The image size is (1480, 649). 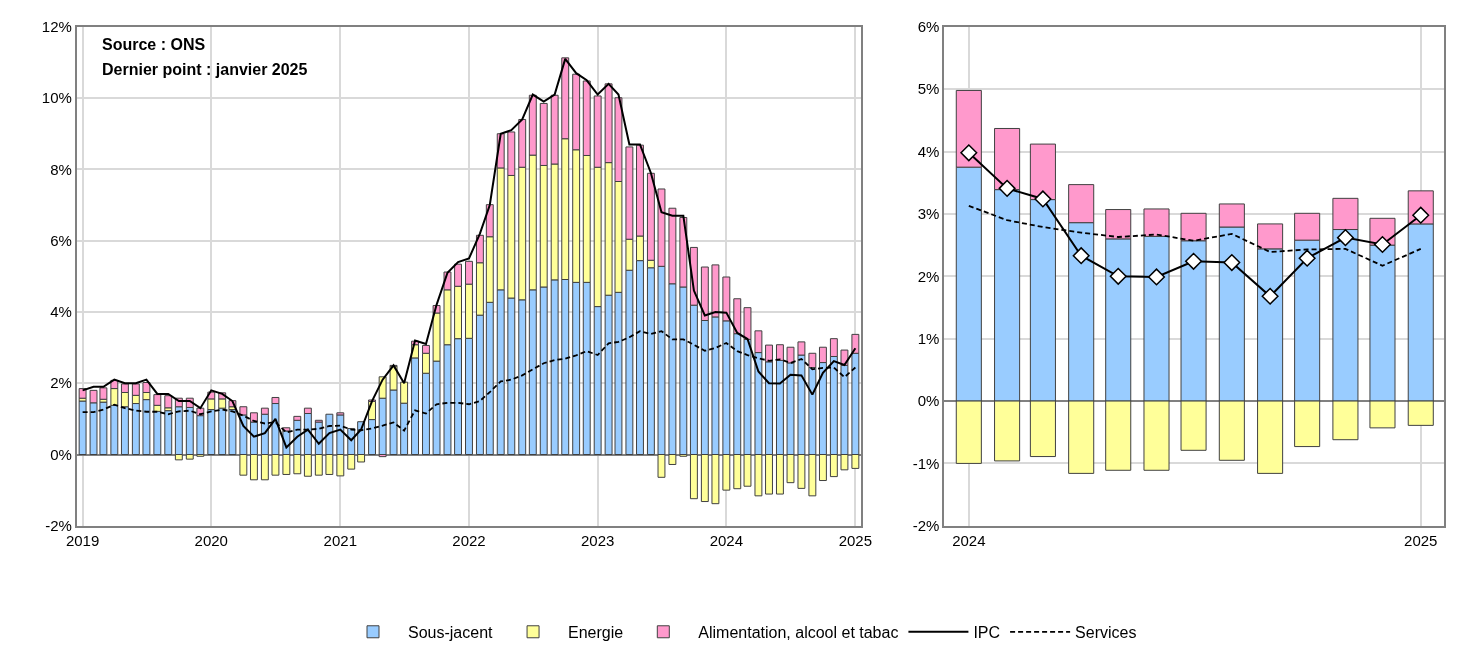 What do you see at coordinates (56, 98) in the screenshot?
I see `y-tick-label: 10%` at bounding box center [56, 98].